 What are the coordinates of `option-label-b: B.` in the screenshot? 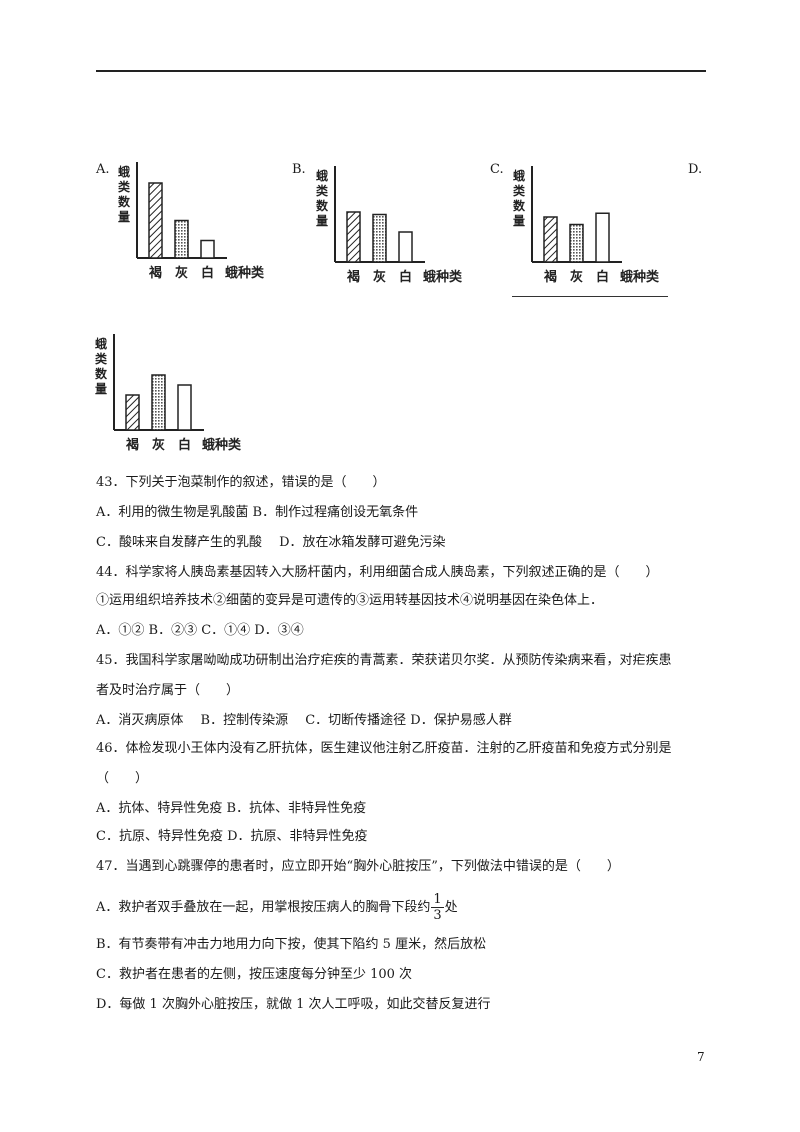 It's located at (299, 169).